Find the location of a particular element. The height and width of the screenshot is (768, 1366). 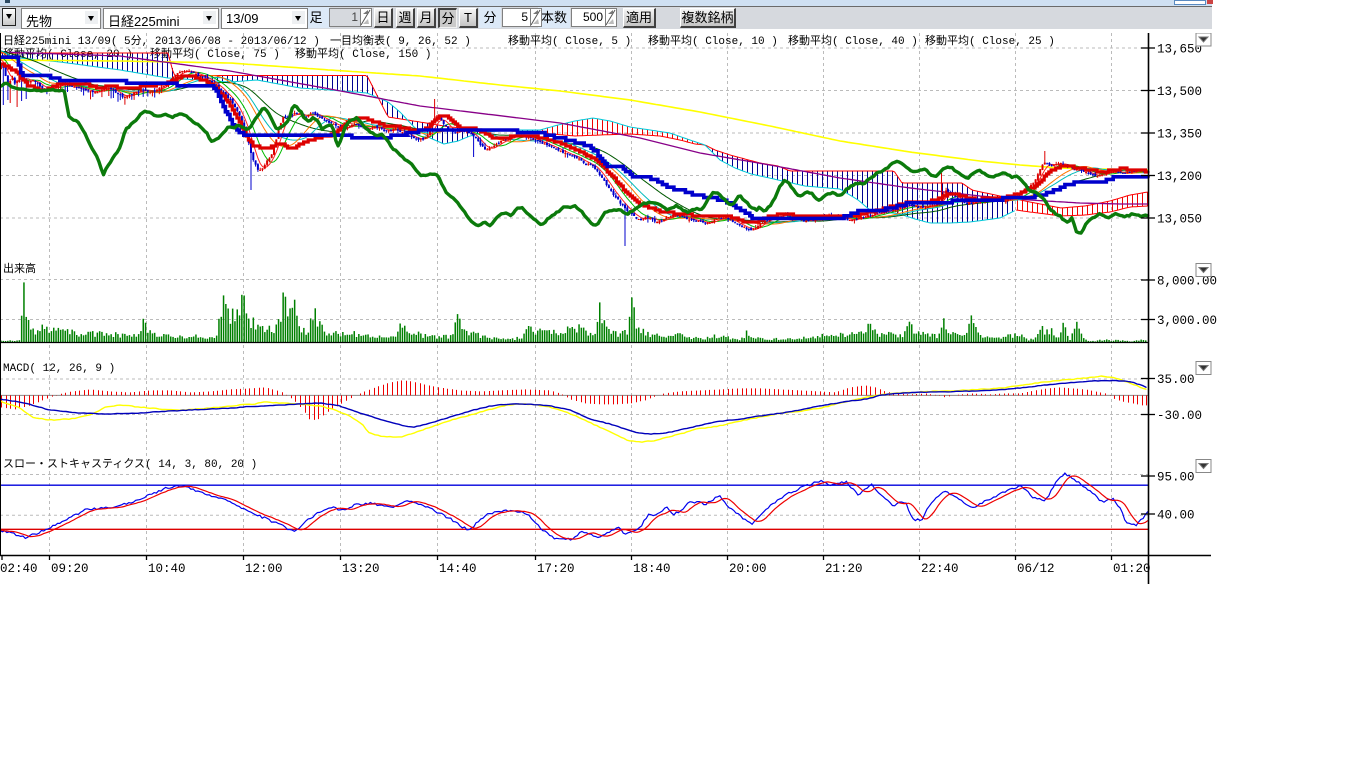

svg-text: 14:40 is located at coordinates (458, 569).